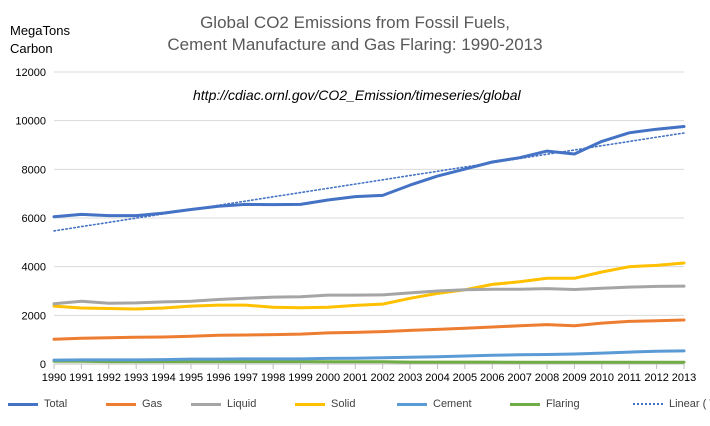  What do you see at coordinates (355, 22) in the screenshot?
I see `chart-title-line-1: Global CO2 Emissions from Fossil Fuels,` at bounding box center [355, 22].